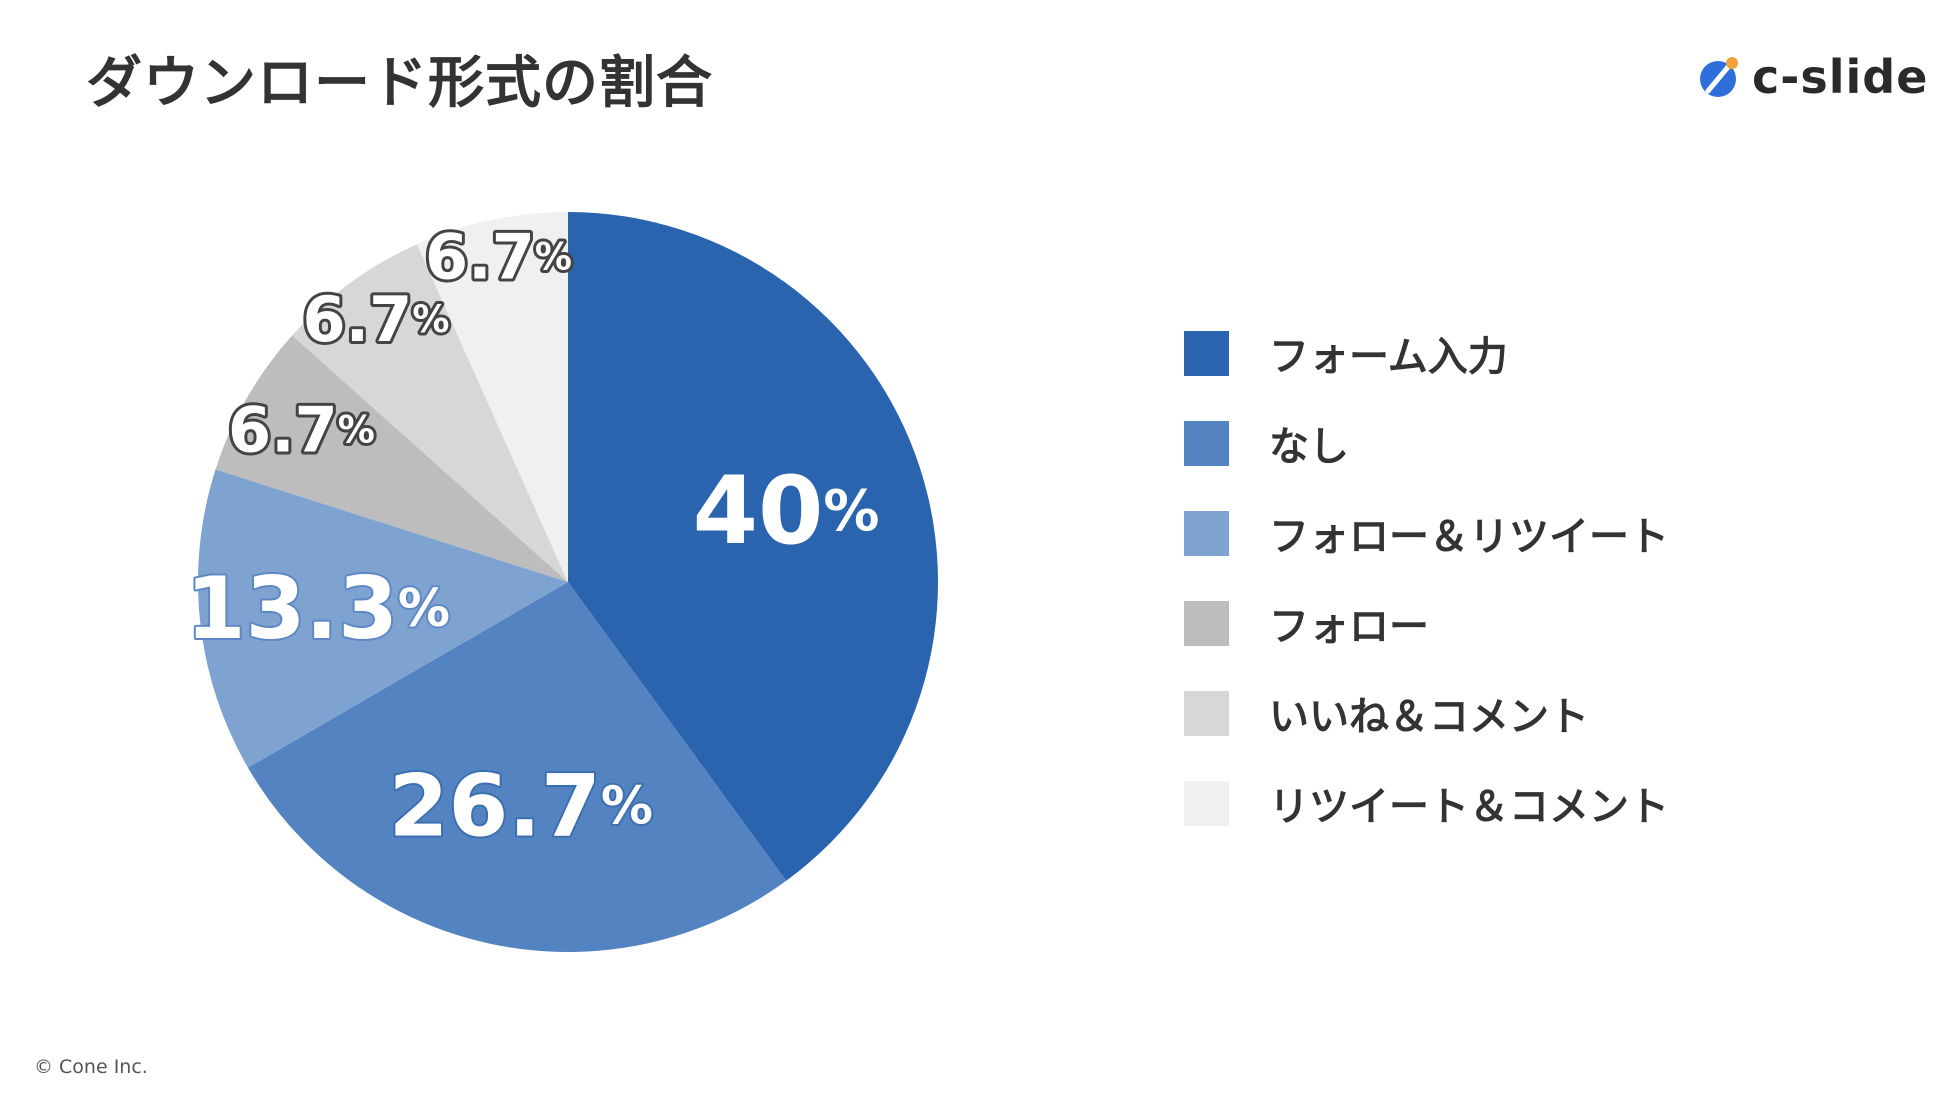 Image resolution: width=1950 pixels, height=1097 pixels. Describe the element at coordinates (320, 609) in the screenshot. I see `slice-percent-label: 13.3%` at that location.